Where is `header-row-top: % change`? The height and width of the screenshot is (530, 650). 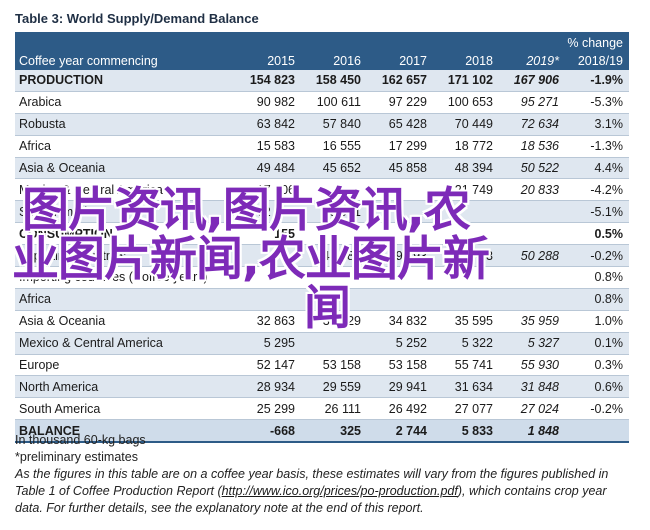 header-row-top: % change is located at coordinates (322, 41).